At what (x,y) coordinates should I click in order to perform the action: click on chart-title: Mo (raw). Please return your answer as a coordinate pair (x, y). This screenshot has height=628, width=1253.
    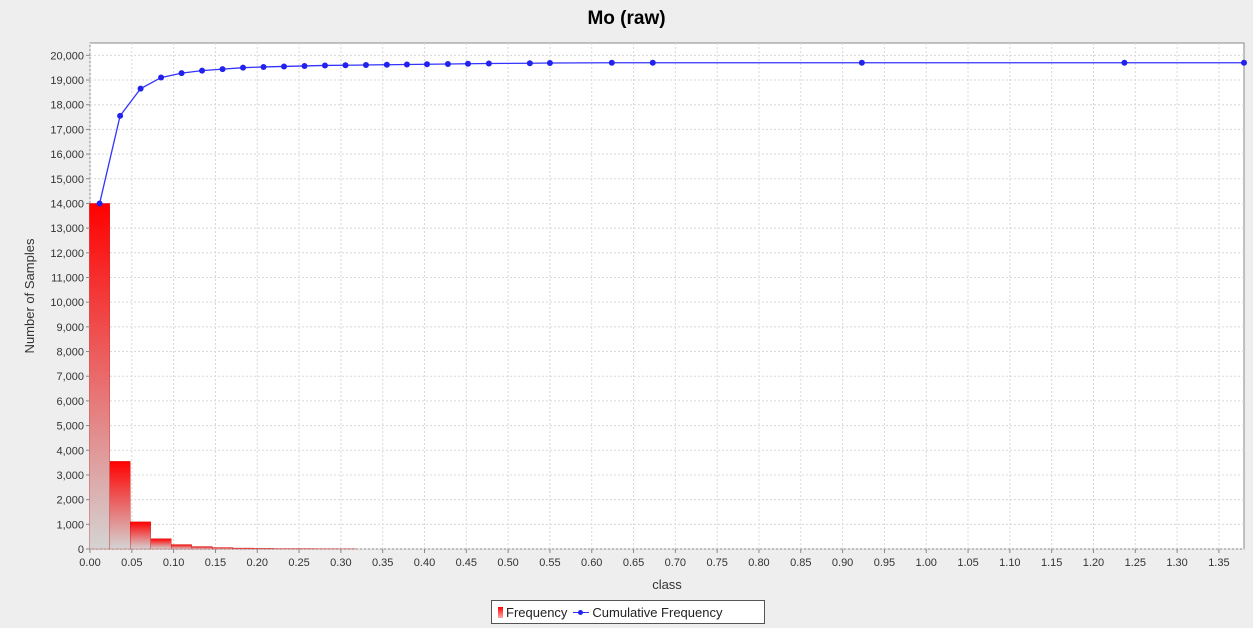
    Looking at the image, I should click on (626, 18).